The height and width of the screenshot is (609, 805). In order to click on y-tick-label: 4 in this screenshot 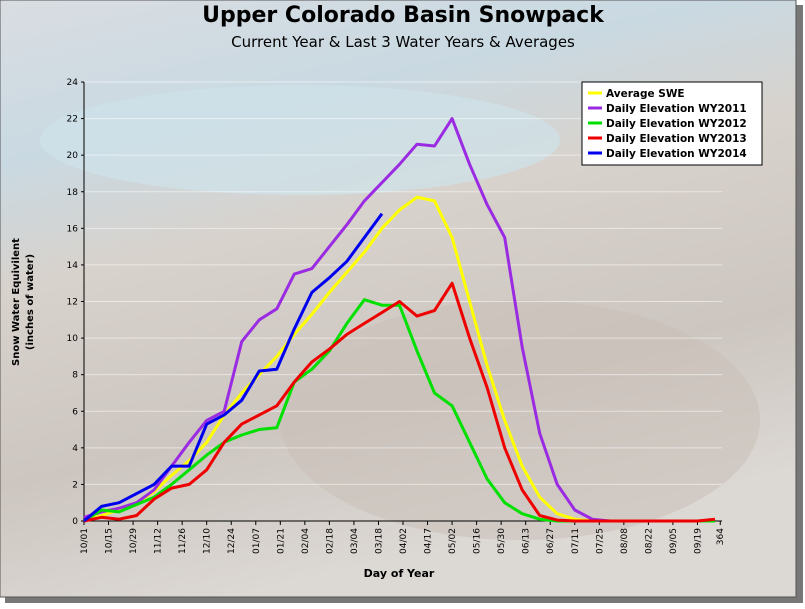, I will do `click(75, 449)`.